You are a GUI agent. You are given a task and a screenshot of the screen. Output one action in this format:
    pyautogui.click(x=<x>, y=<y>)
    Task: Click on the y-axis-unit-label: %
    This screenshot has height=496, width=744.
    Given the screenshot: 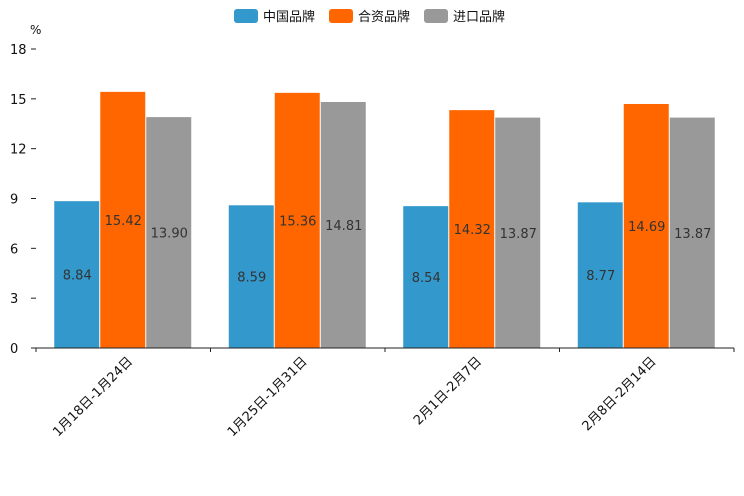 What is the action you would take?
    pyautogui.click(x=35, y=30)
    